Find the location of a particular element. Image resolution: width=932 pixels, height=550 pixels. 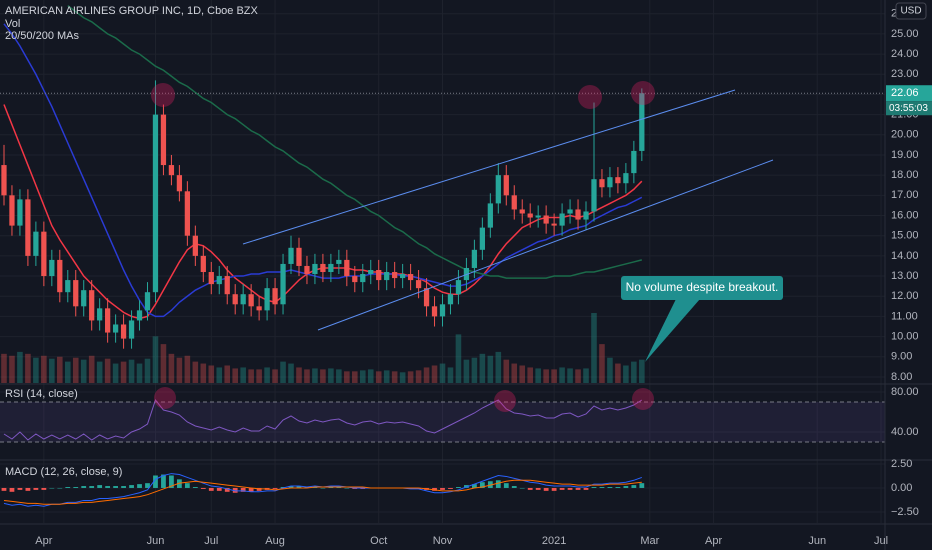

y-tick-label: 2.50 is located at coordinates (901, 464).